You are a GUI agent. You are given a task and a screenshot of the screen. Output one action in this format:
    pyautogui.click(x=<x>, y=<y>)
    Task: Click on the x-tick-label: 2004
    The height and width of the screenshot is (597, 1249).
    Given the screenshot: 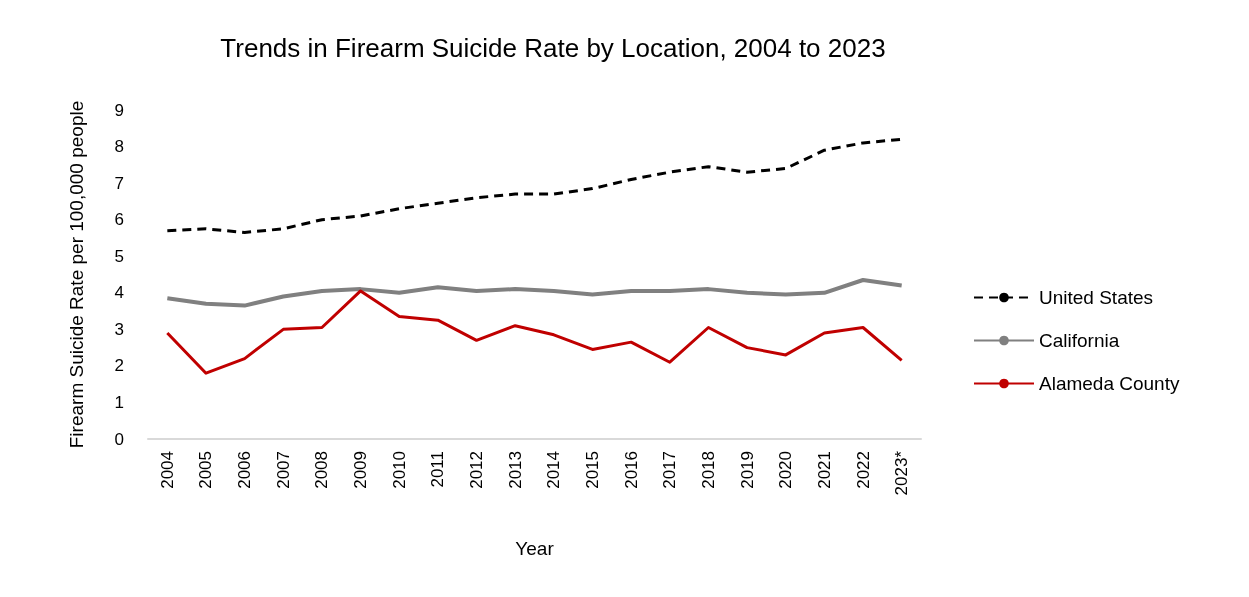 What is the action you would take?
    pyautogui.click(x=167, y=470)
    